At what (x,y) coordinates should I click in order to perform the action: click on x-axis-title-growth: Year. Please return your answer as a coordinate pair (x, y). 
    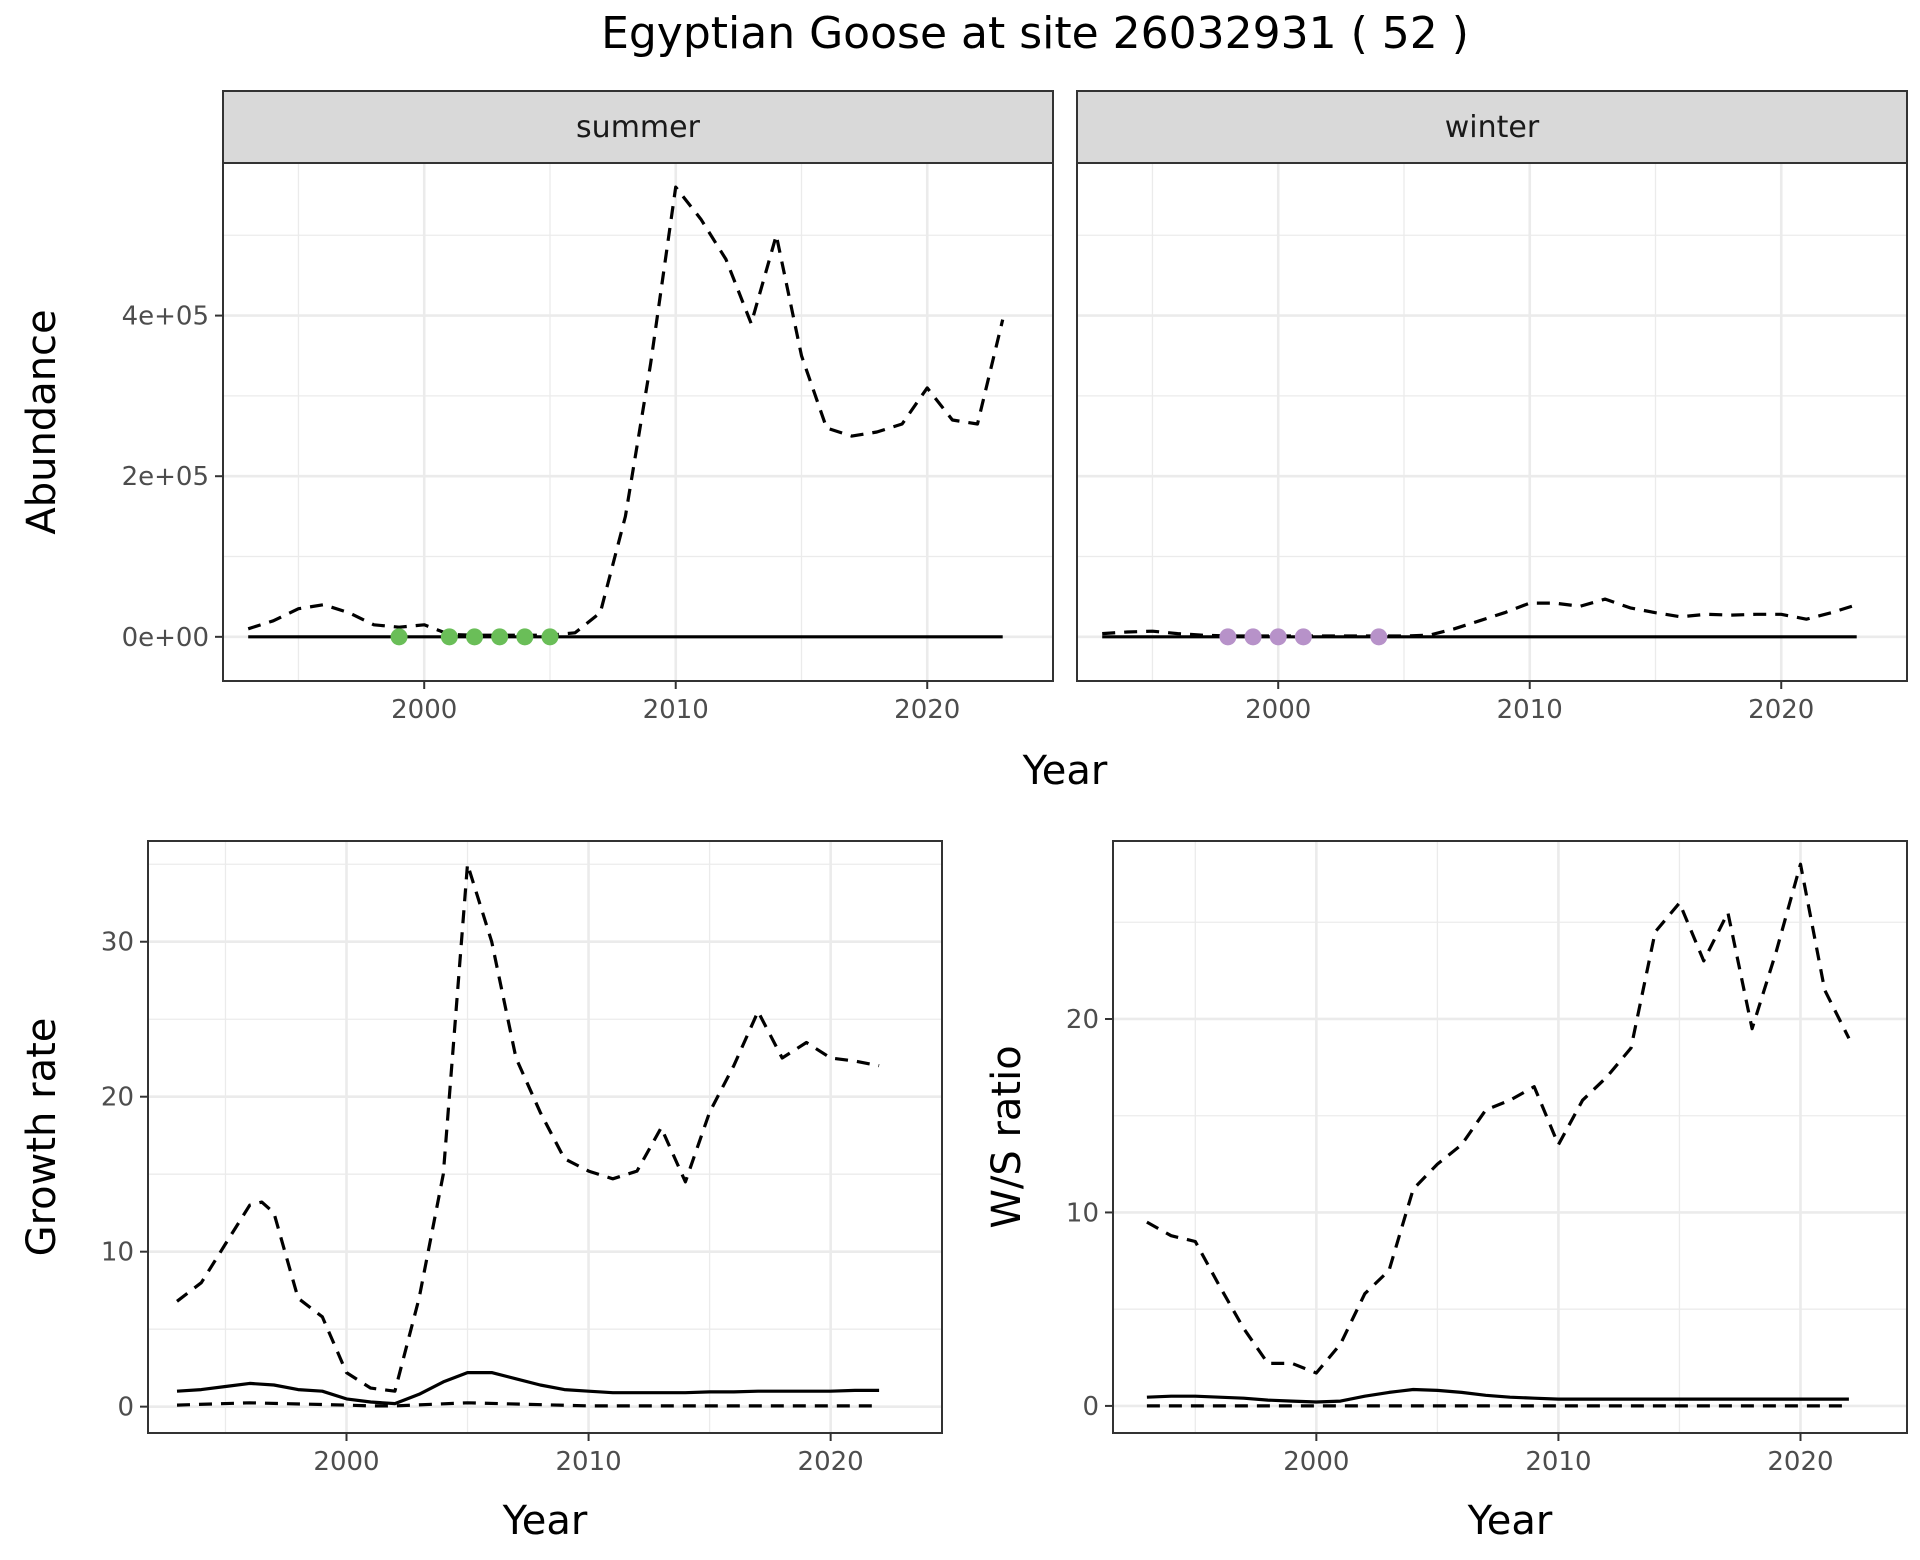
    Looking at the image, I should click on (545, 1521).